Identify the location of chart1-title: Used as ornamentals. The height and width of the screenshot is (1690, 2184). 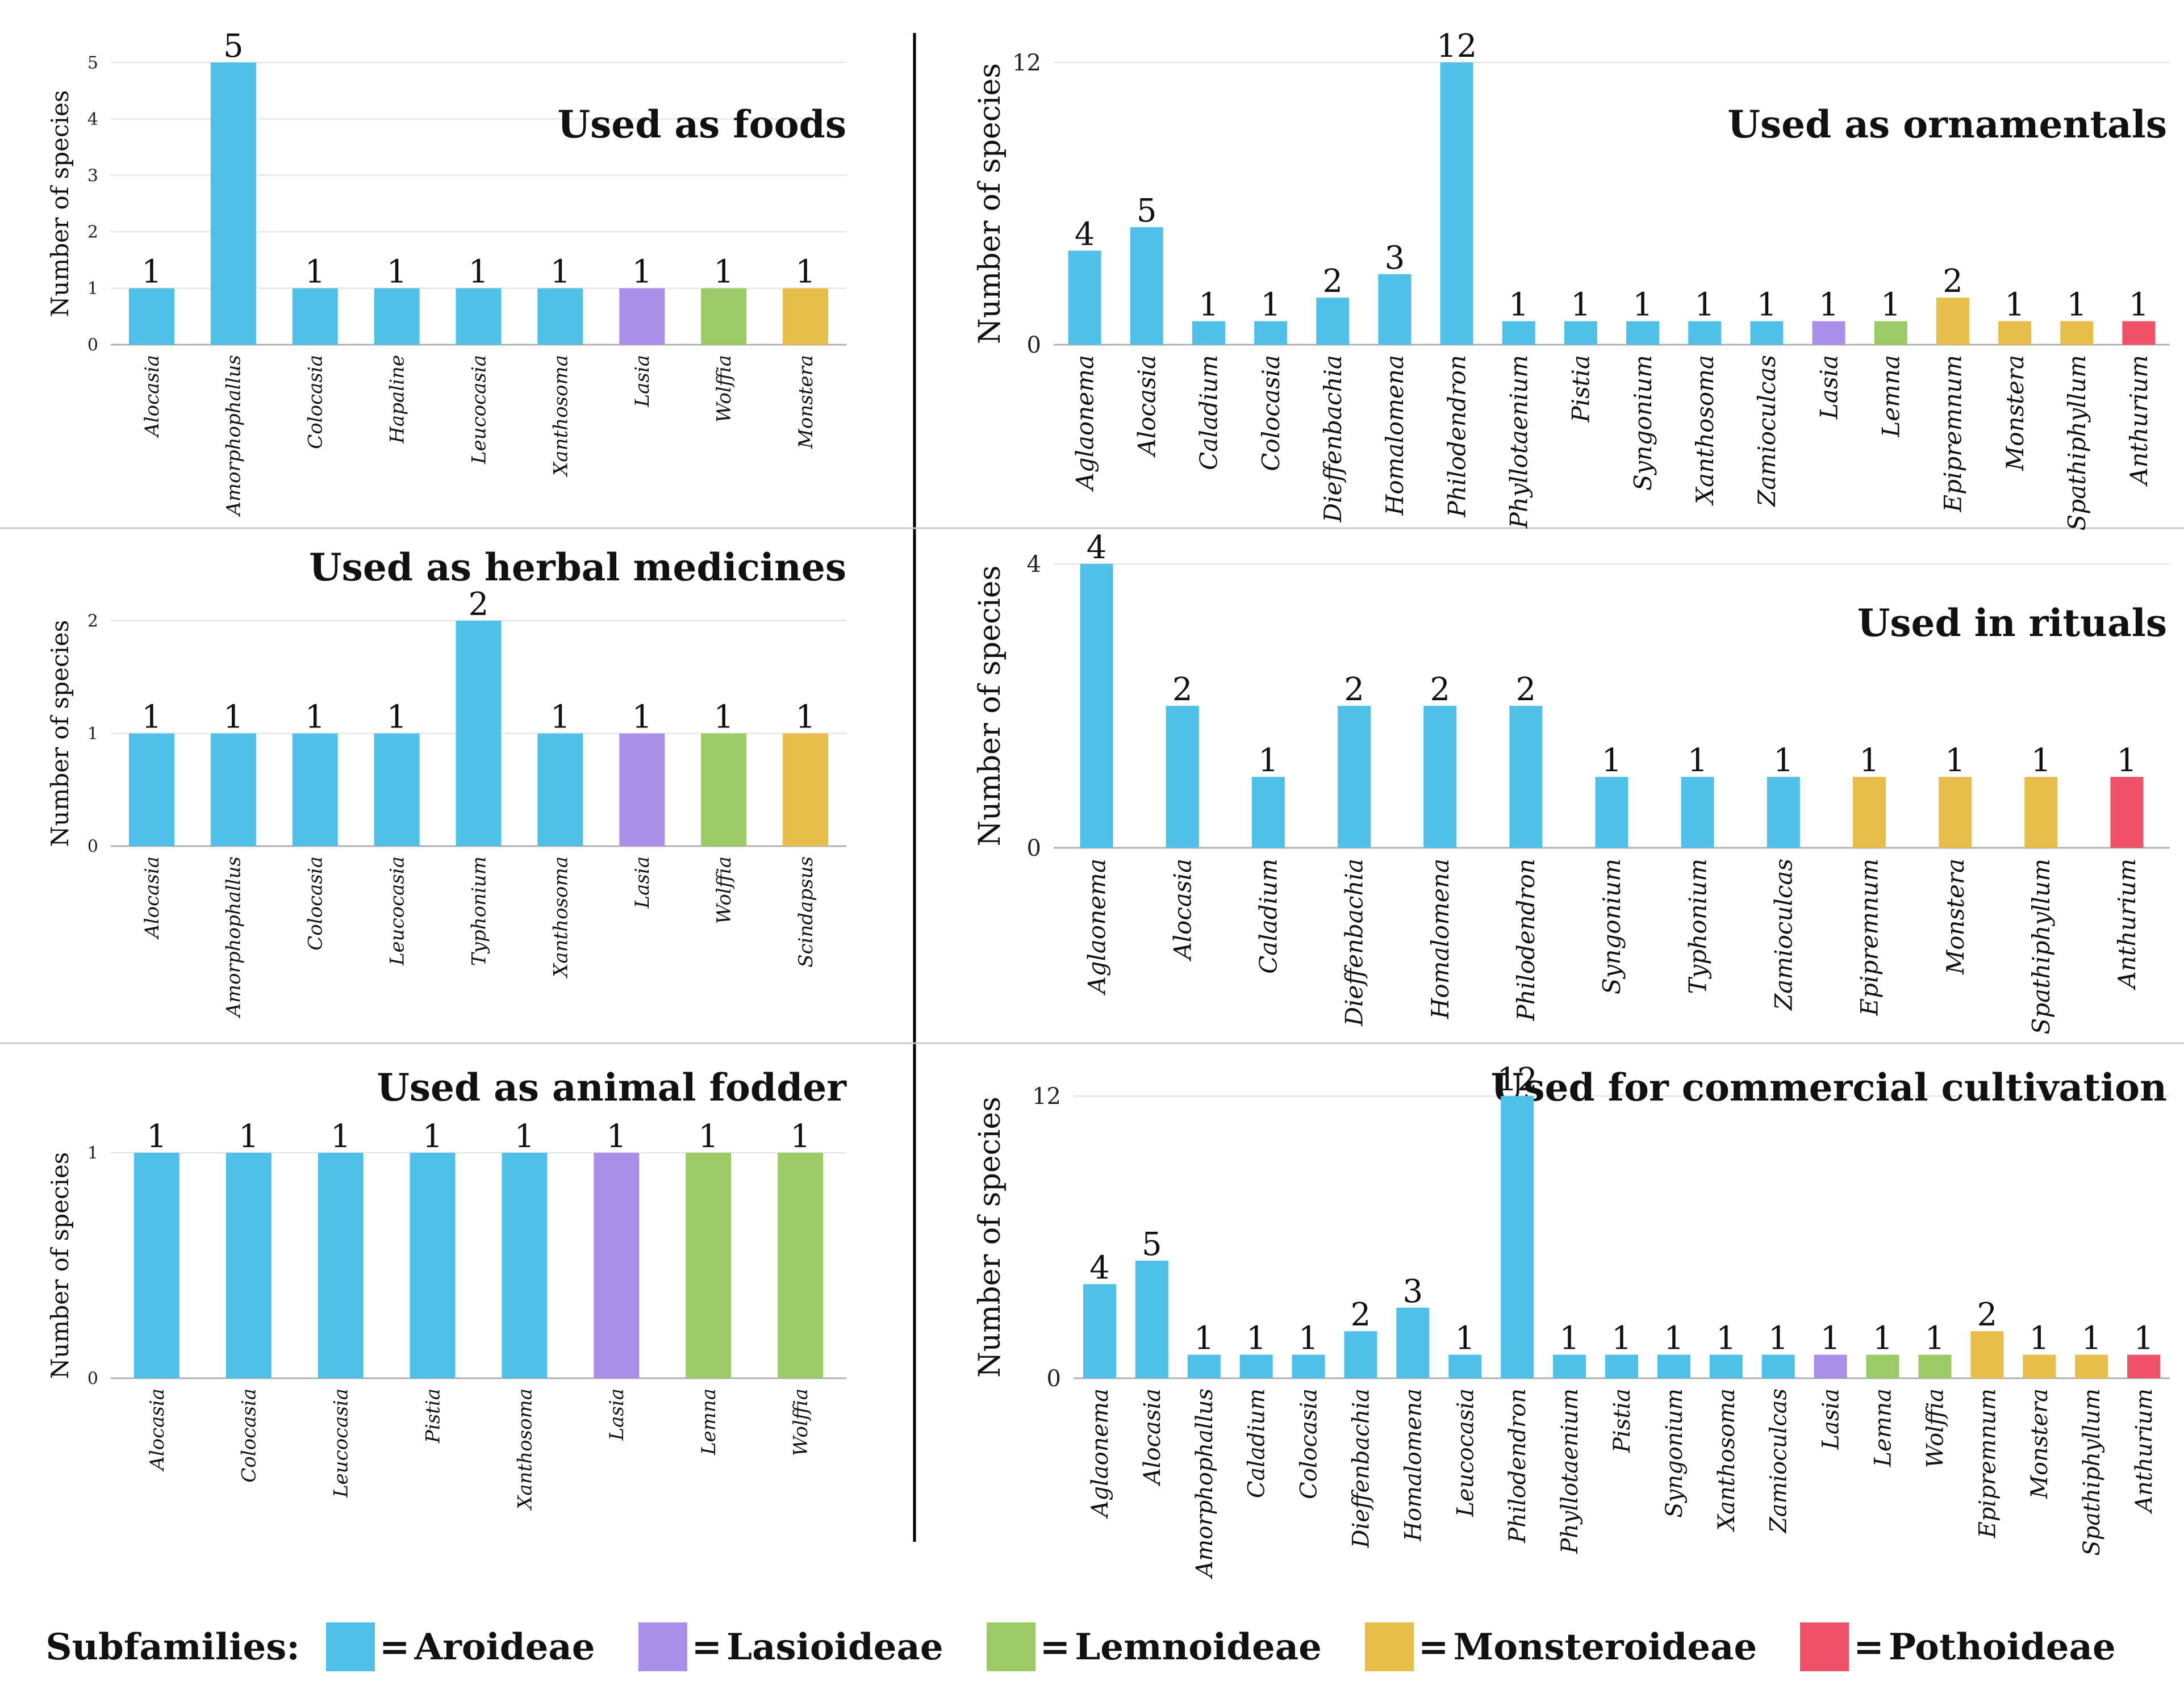
(1947, 124).